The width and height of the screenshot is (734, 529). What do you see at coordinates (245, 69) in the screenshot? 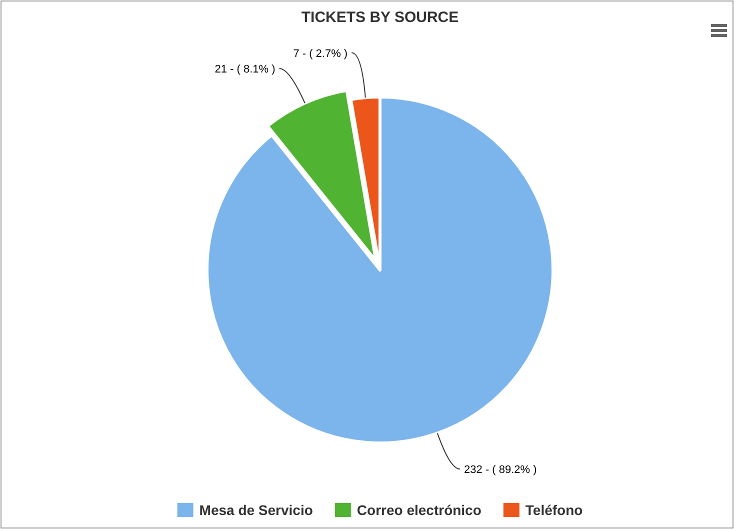
I see `data-label: 21 - ( 8.1% )` at bounding box center [245, 69].